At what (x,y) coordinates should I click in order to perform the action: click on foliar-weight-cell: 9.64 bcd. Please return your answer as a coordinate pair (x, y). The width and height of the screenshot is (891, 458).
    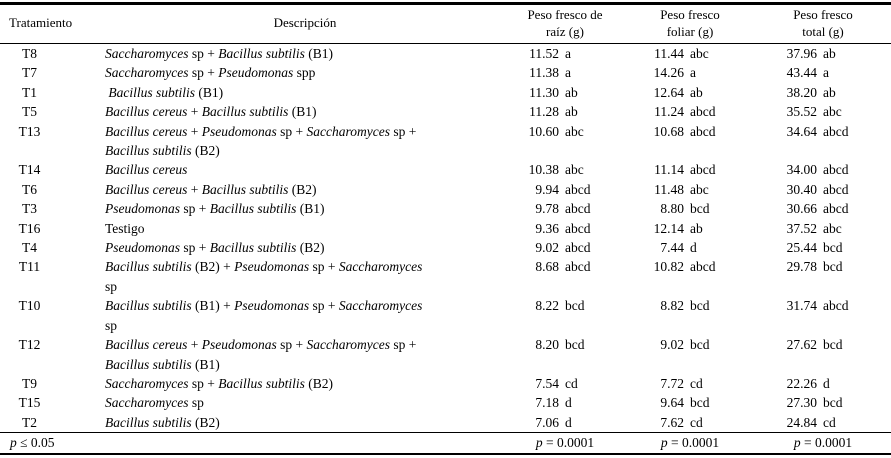
    Looking at the image, I should click on (690, 402).